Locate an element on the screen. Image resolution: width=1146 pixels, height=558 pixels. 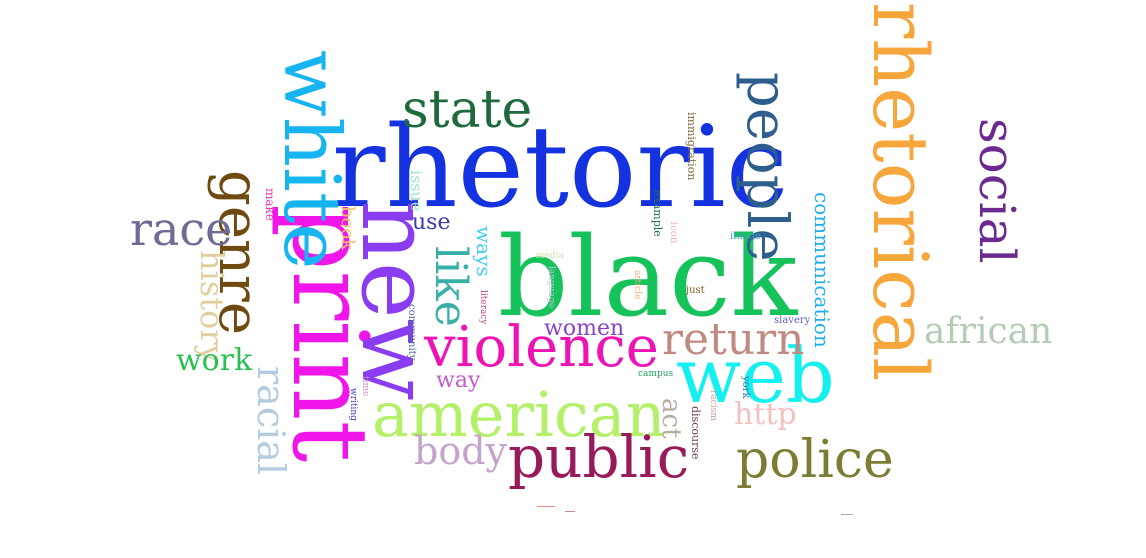
word-black: black is located at coordinates (648, 277).